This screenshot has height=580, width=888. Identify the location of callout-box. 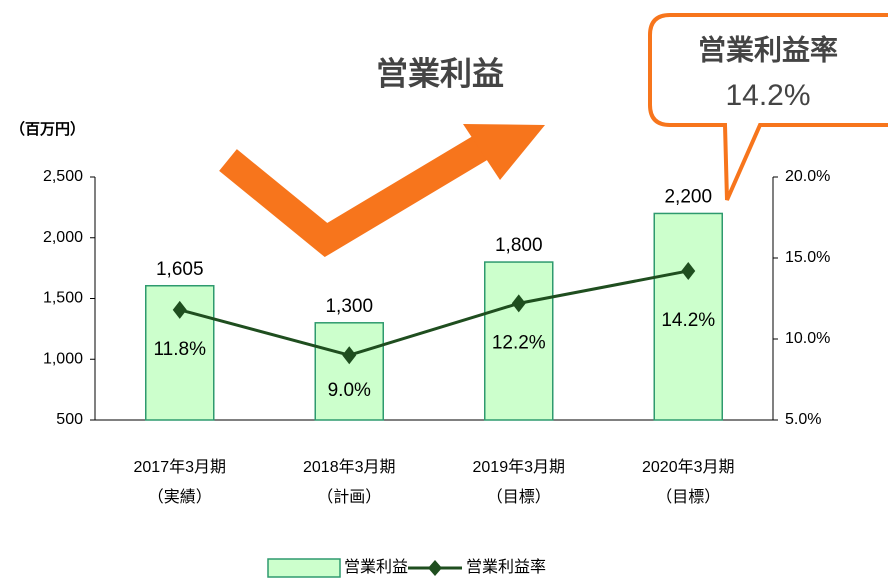
(768, 107).